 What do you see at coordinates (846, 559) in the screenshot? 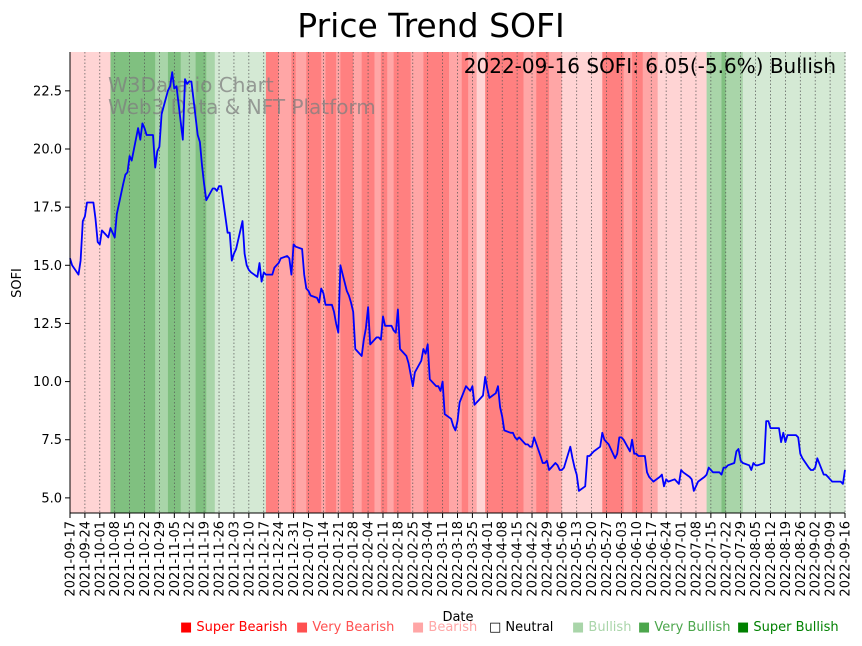
I see `x-tick-label: 2022-09-16` at bounding box center [846, 559].